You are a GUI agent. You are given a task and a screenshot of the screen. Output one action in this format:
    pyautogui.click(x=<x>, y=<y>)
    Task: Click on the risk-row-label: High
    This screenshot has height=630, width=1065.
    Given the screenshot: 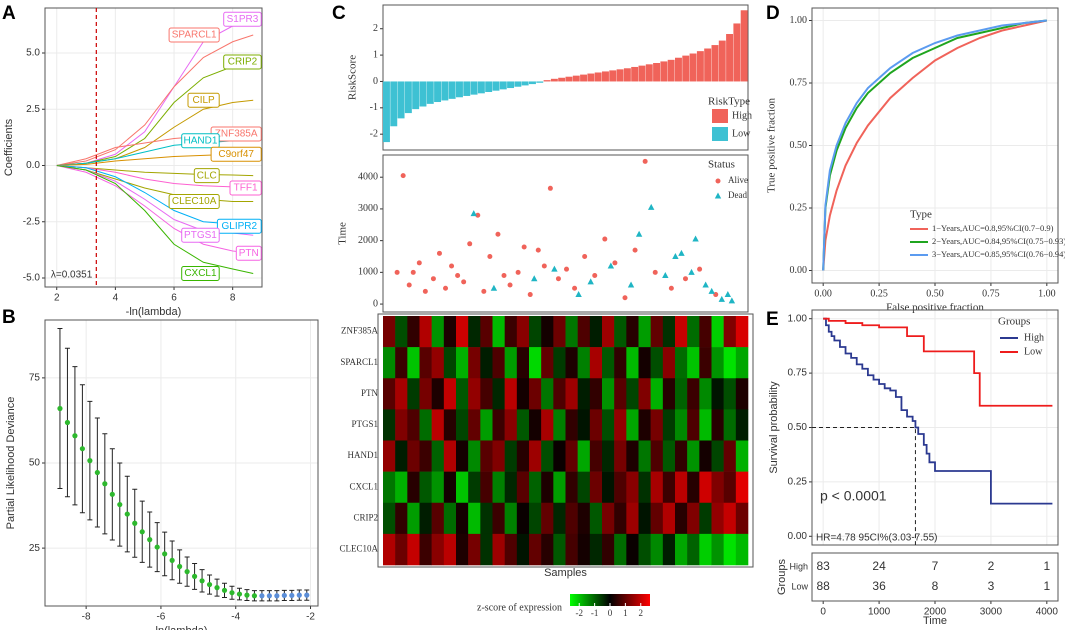 What is the action you would take?
    pyautogui.click(x=798, y=566)
    